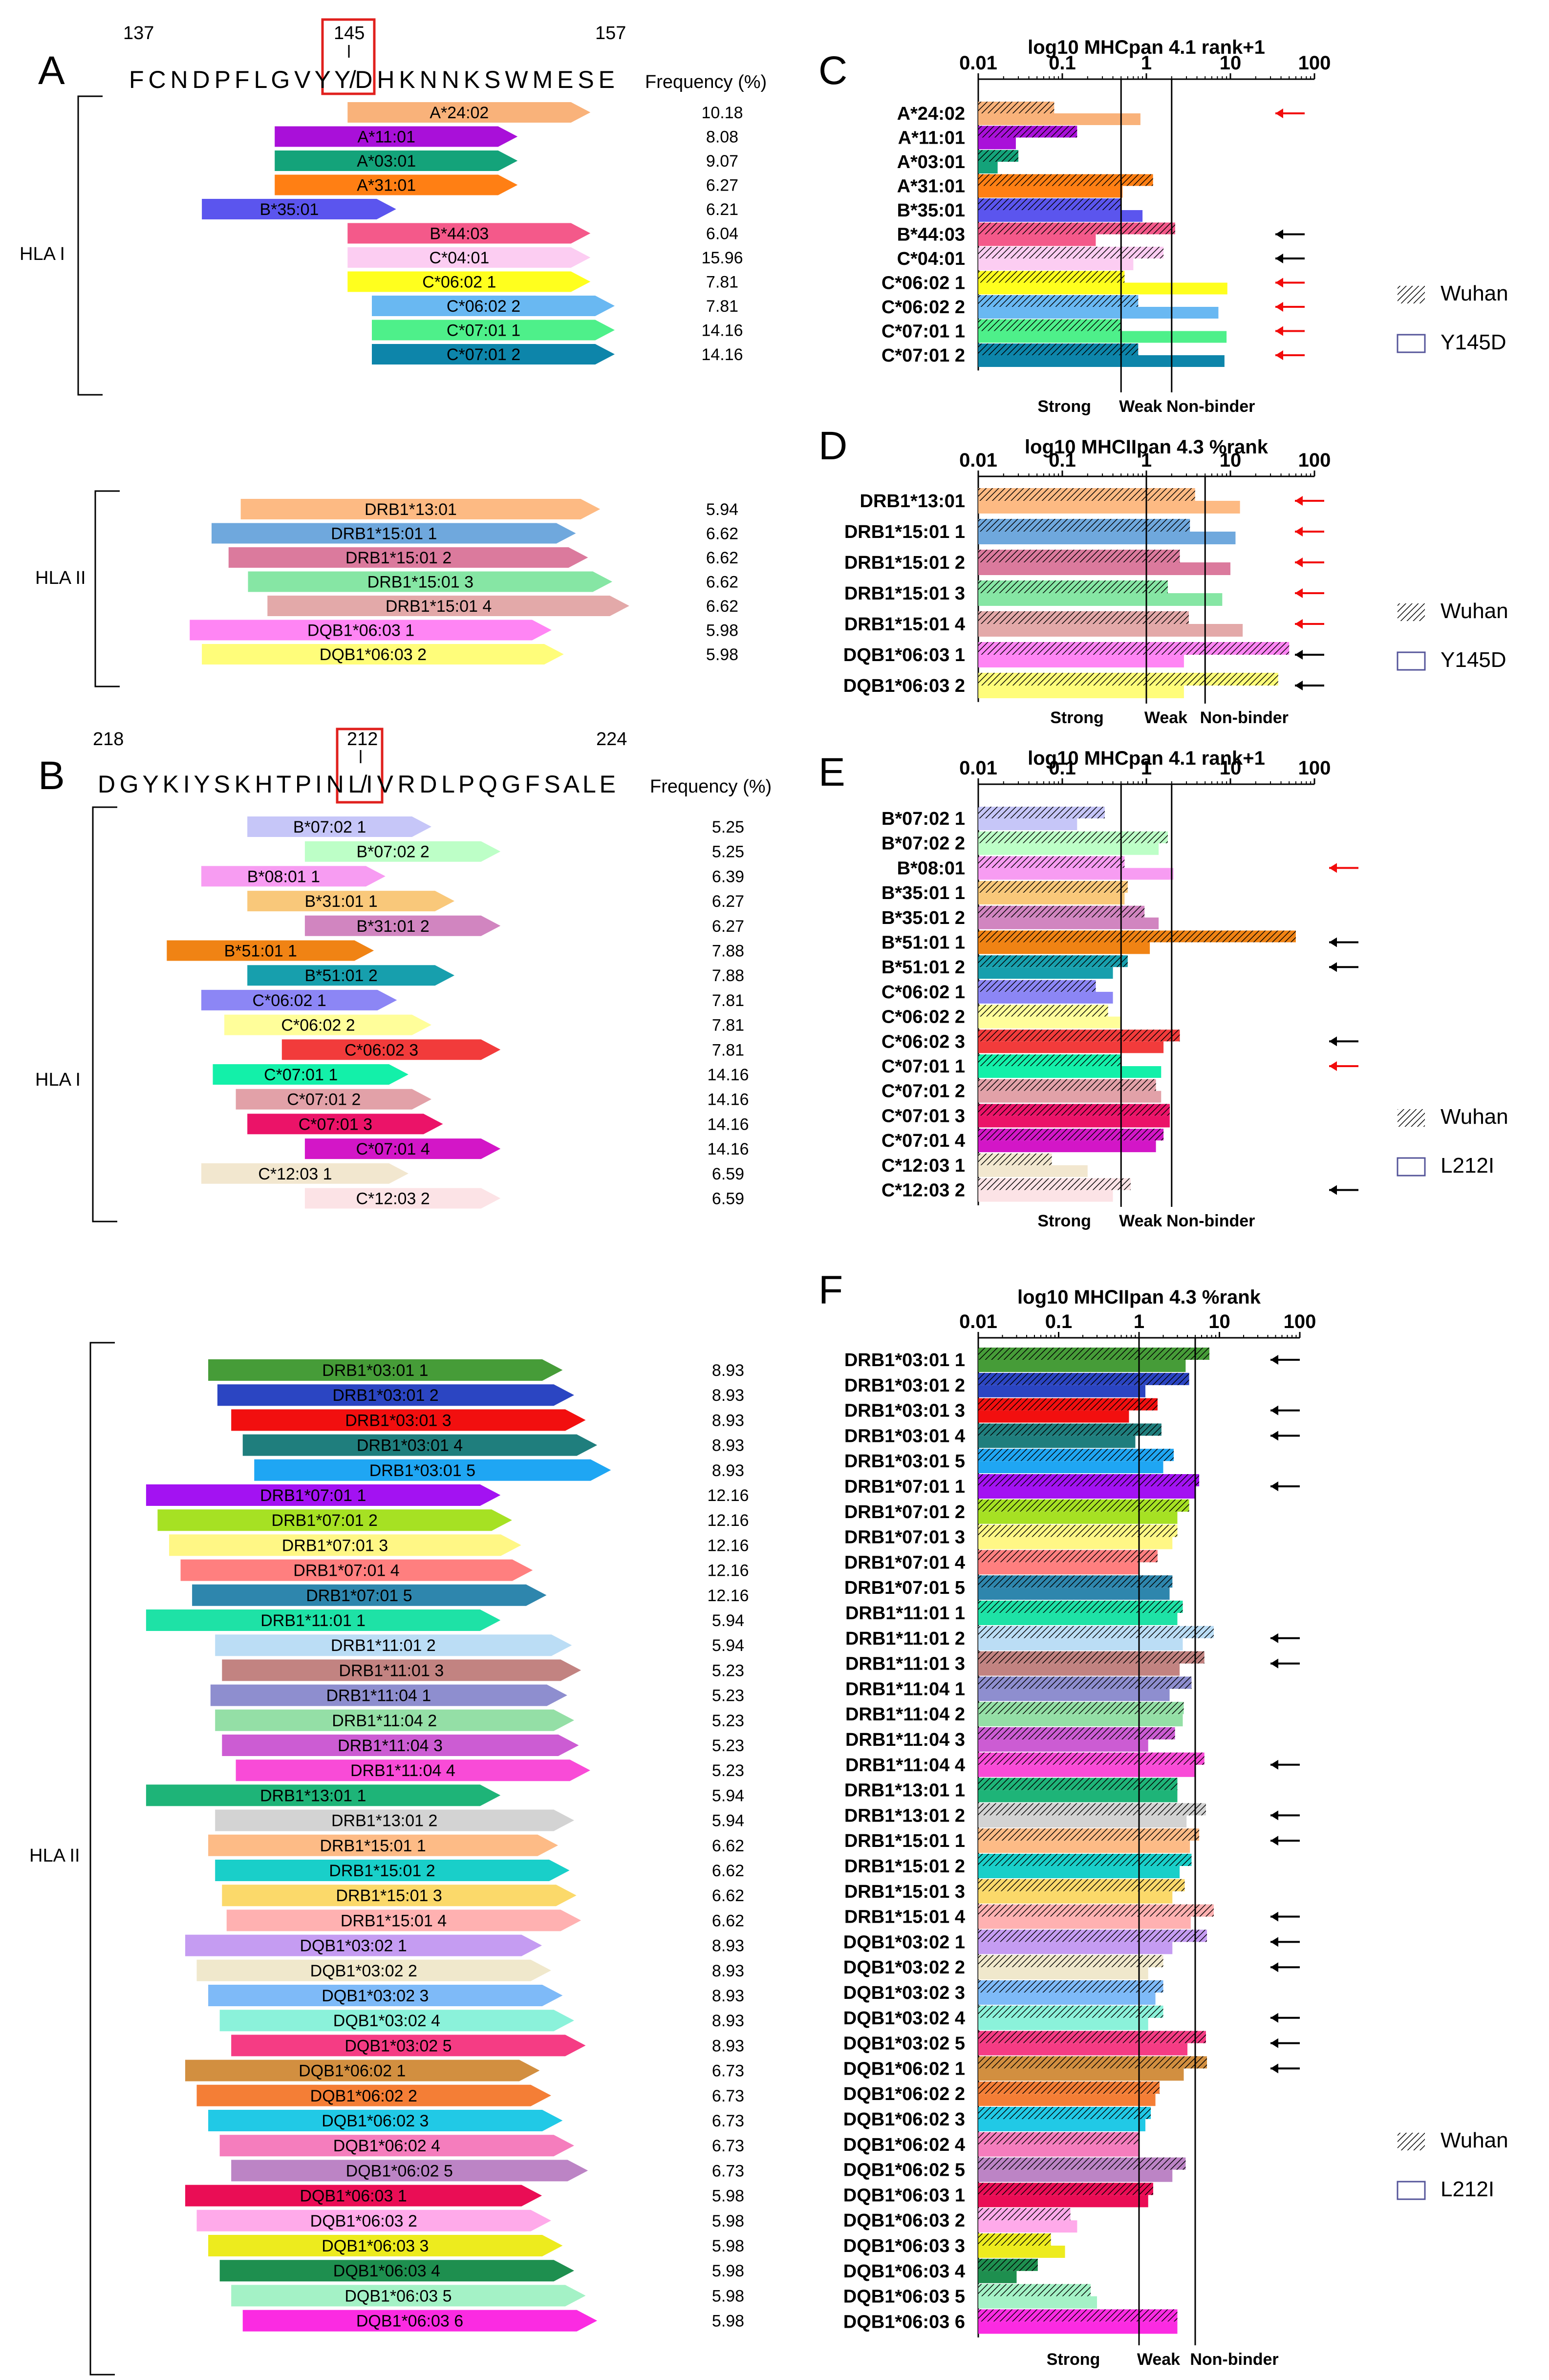 The height and width of the screenshot is (2380, 1549). I want to click on legend-hatched-label: Wuhan, so click(1474, 1117).